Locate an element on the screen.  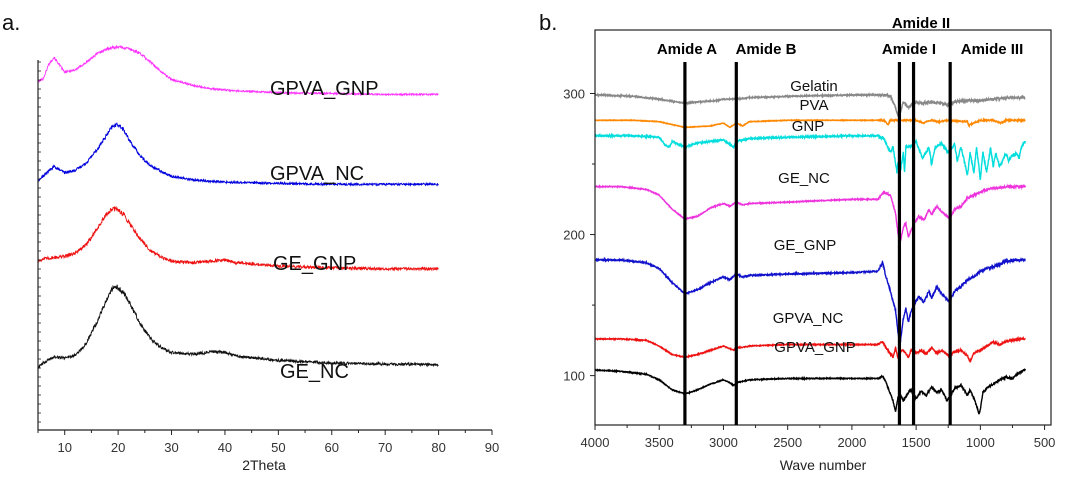
panel-b-x-tick-label: 500 is located at coordinates (1045, 442).